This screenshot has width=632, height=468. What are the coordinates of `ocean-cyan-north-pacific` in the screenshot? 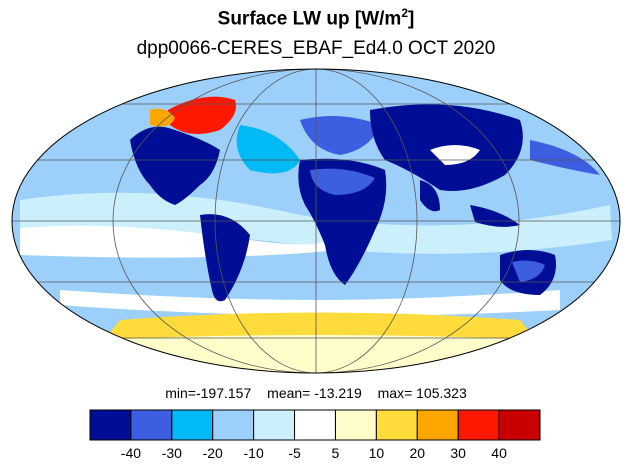 It's located at (565, 157).